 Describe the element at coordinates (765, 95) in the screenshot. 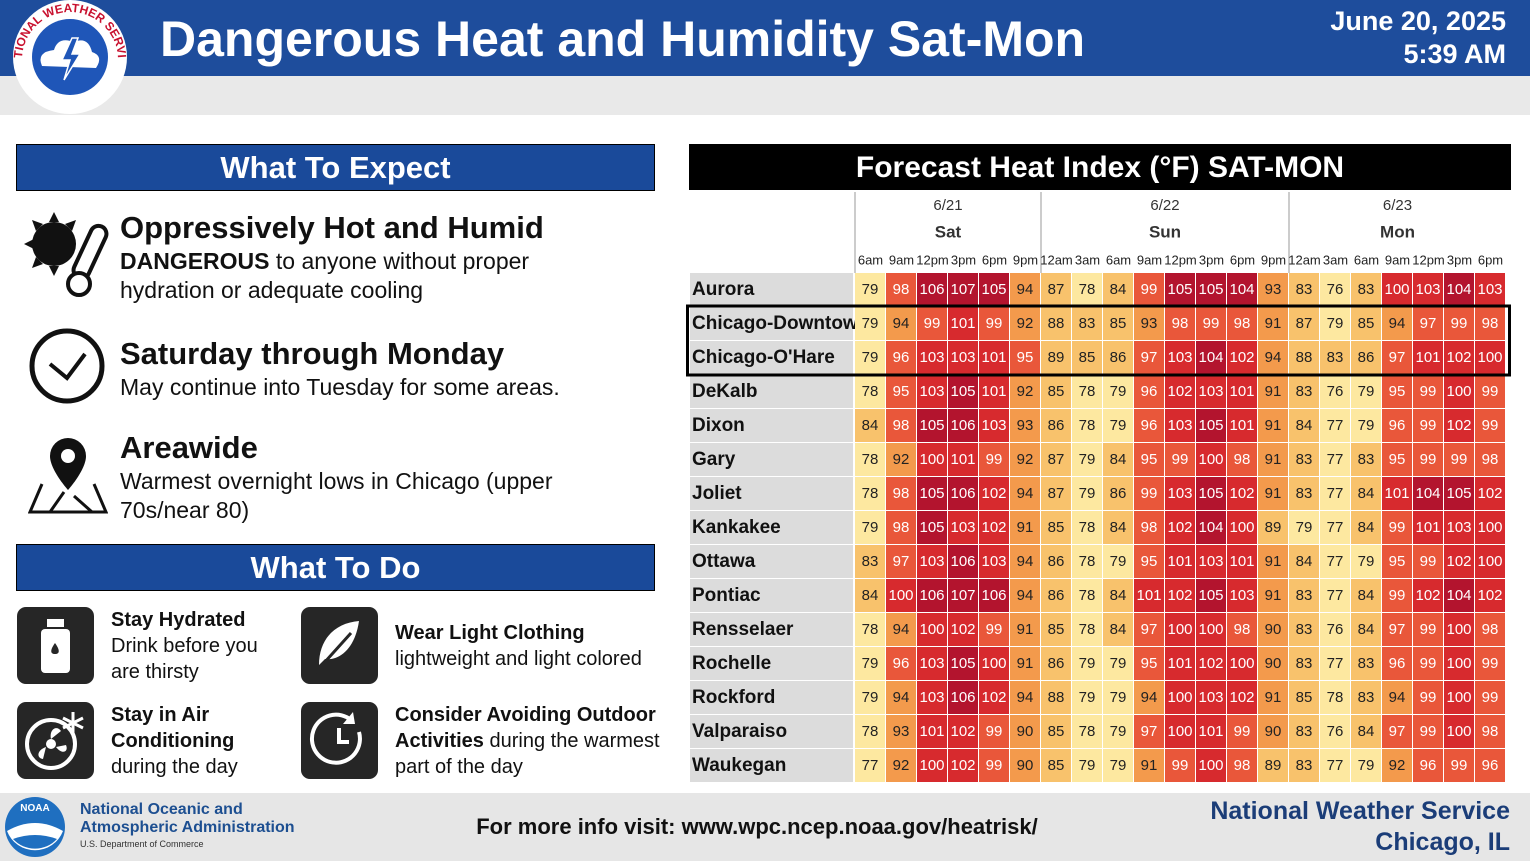

I see `header-band` at that location.